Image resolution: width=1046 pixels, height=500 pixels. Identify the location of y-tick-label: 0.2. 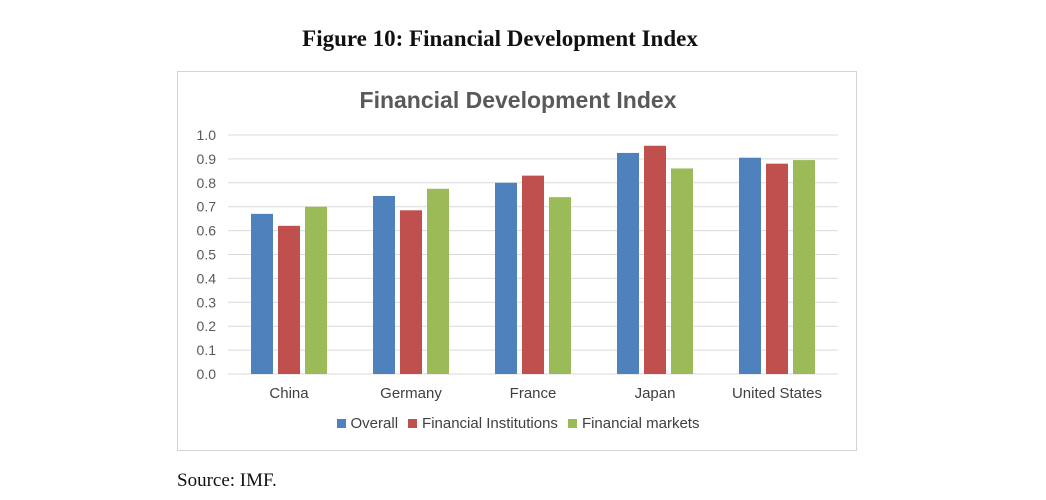
(207, 326).